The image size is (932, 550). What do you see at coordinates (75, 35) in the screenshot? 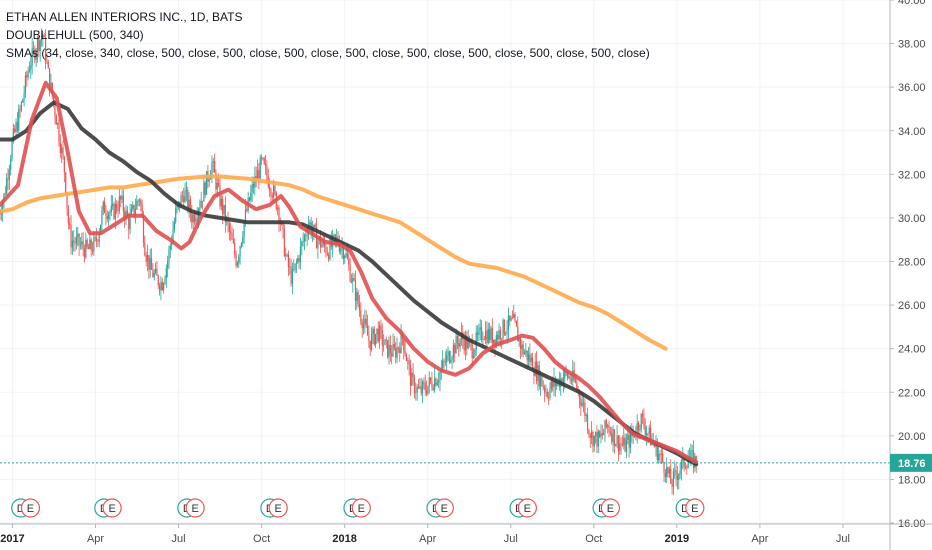
I see `doublehull-indicator: DOUBLEHULL (500, 340)` at bounding box center [75, 35].